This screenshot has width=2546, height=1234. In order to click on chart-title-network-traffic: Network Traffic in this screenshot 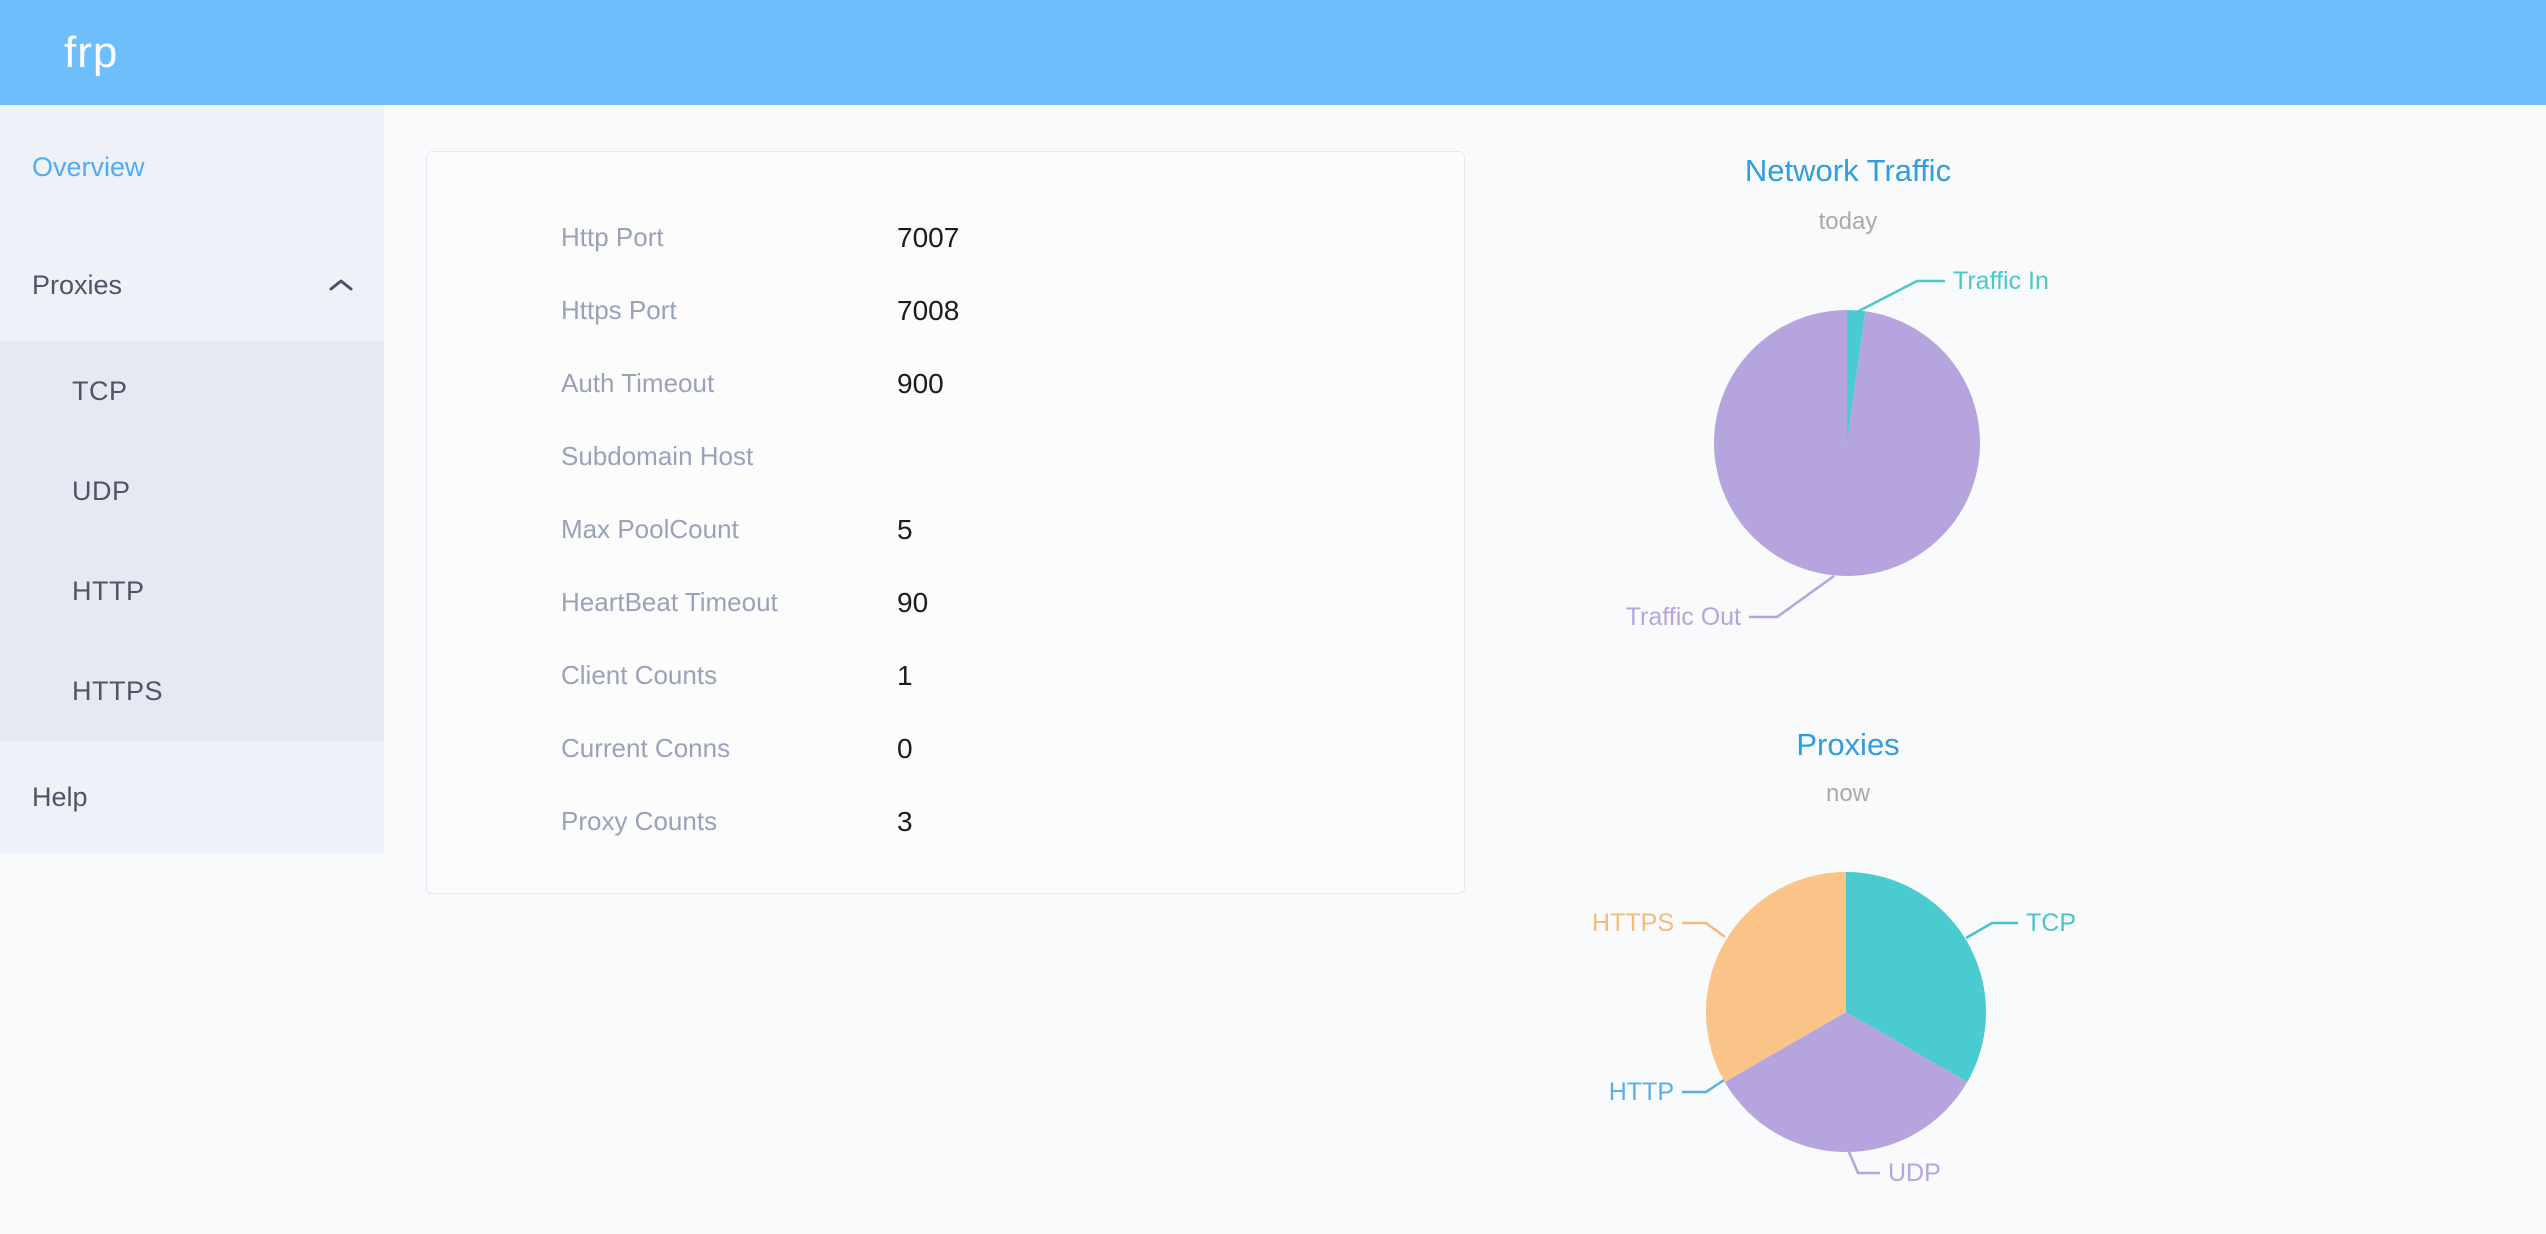, I will do `click(1848, 170)`.